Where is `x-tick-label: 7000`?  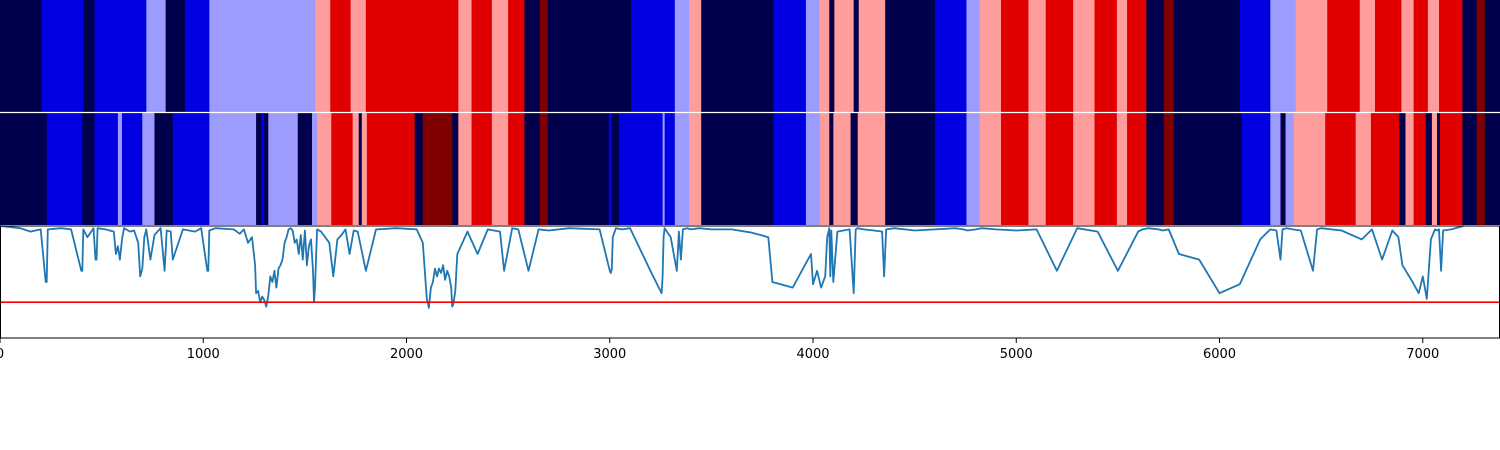
x-tick-label: 7000 is located at coordinates (1422, 354).